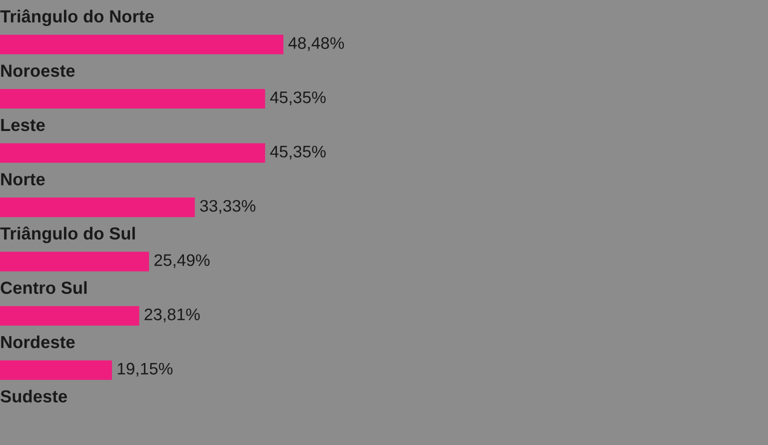 Image resolution: width=768 pixels, height=445 pixels. I want to click on data-label: 48,48%, so click(316, 44).